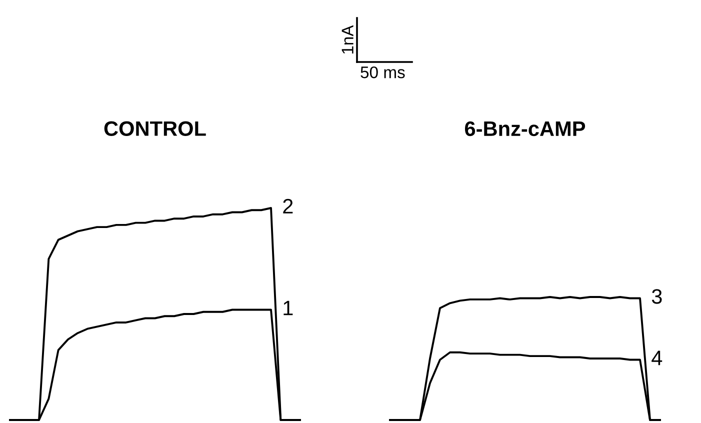  What do you see at coordinates (657, 358) in the screenshot?
I see `series-label: 4` at bounding box center [657, 358].